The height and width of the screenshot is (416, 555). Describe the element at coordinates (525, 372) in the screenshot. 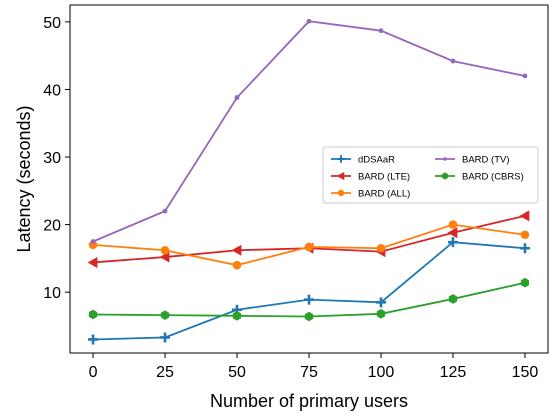

I see `x-tick-label: 150` at that location.